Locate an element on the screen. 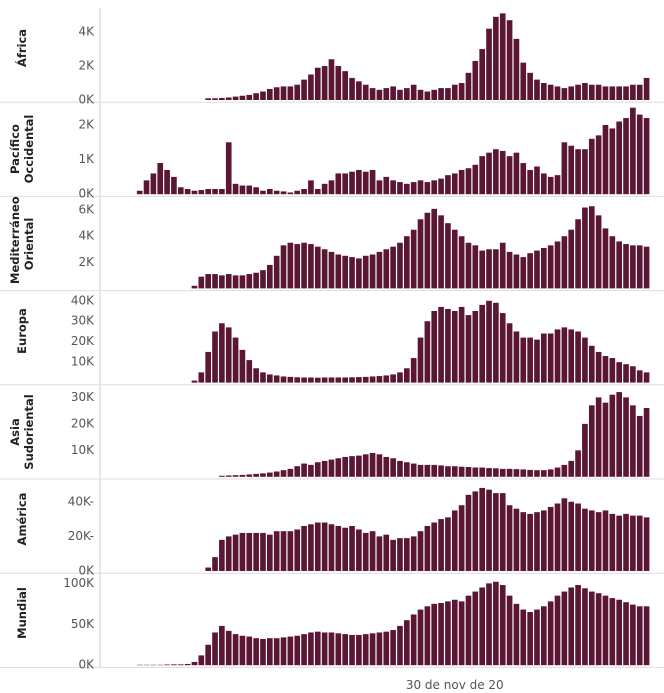  y-tick-label: 40K- is located at coordinates (81, 501).